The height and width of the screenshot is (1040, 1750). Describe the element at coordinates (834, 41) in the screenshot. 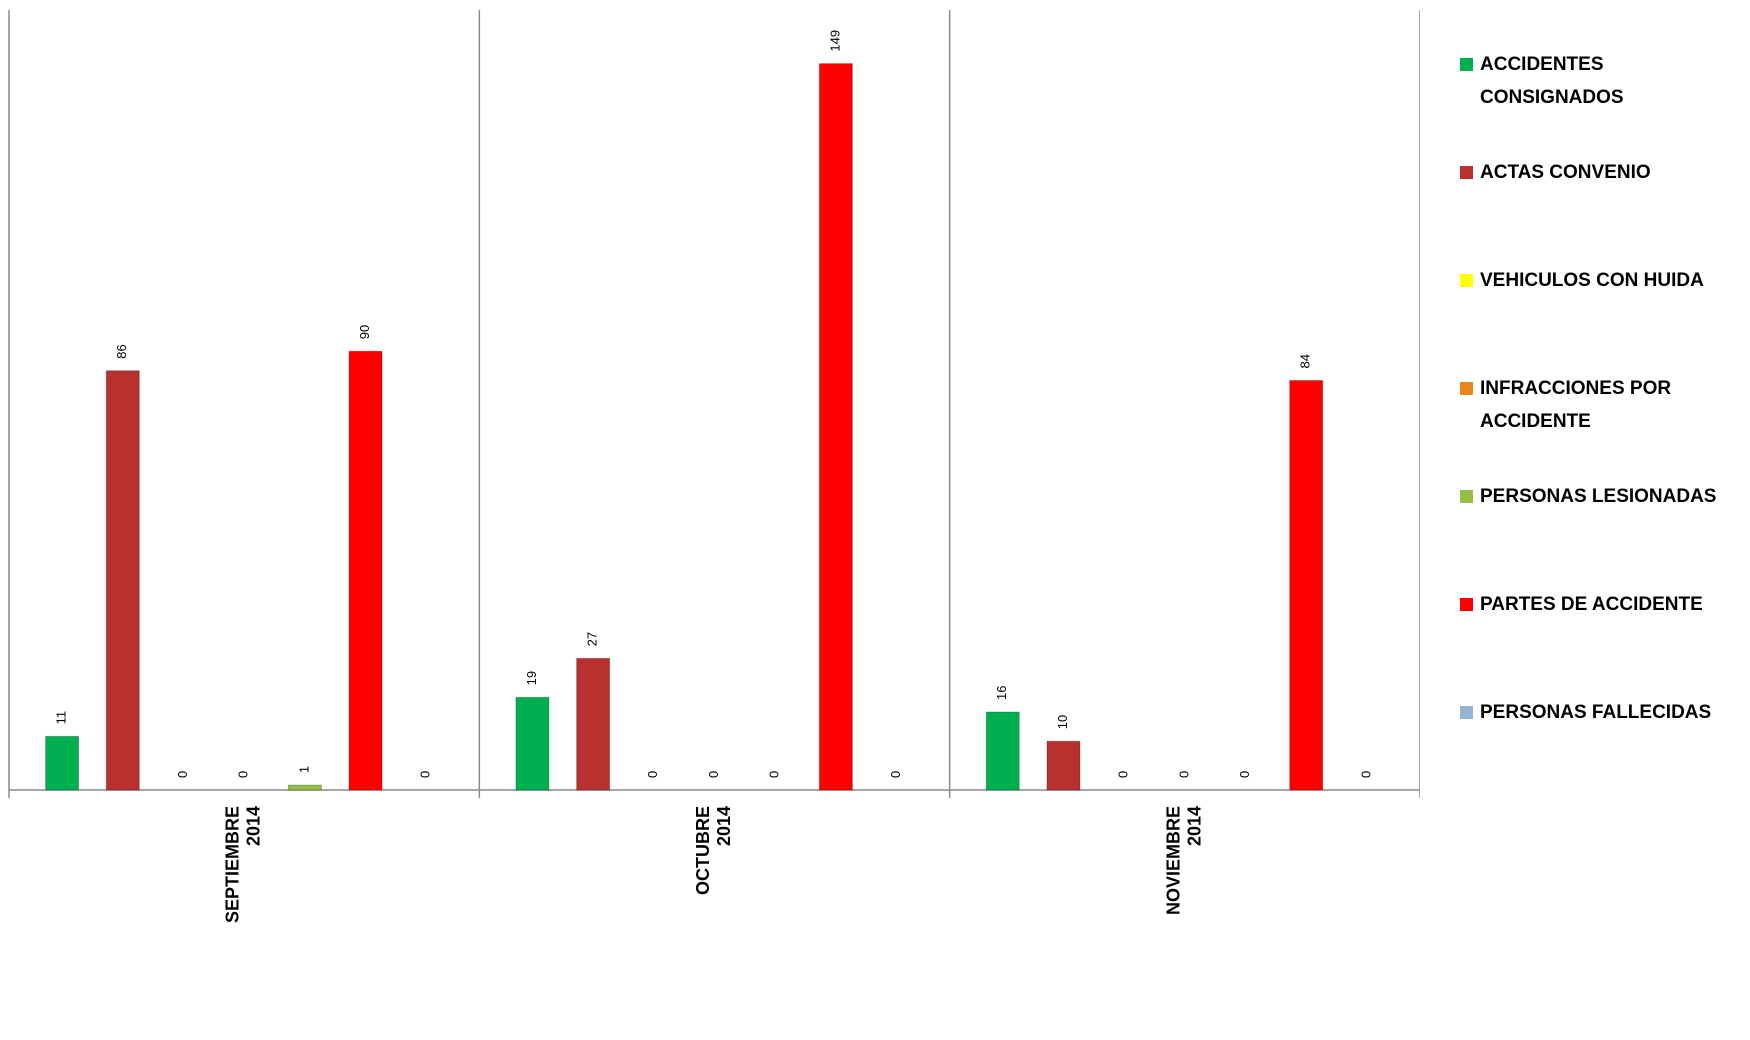

I see `data-label: 149` at that location.